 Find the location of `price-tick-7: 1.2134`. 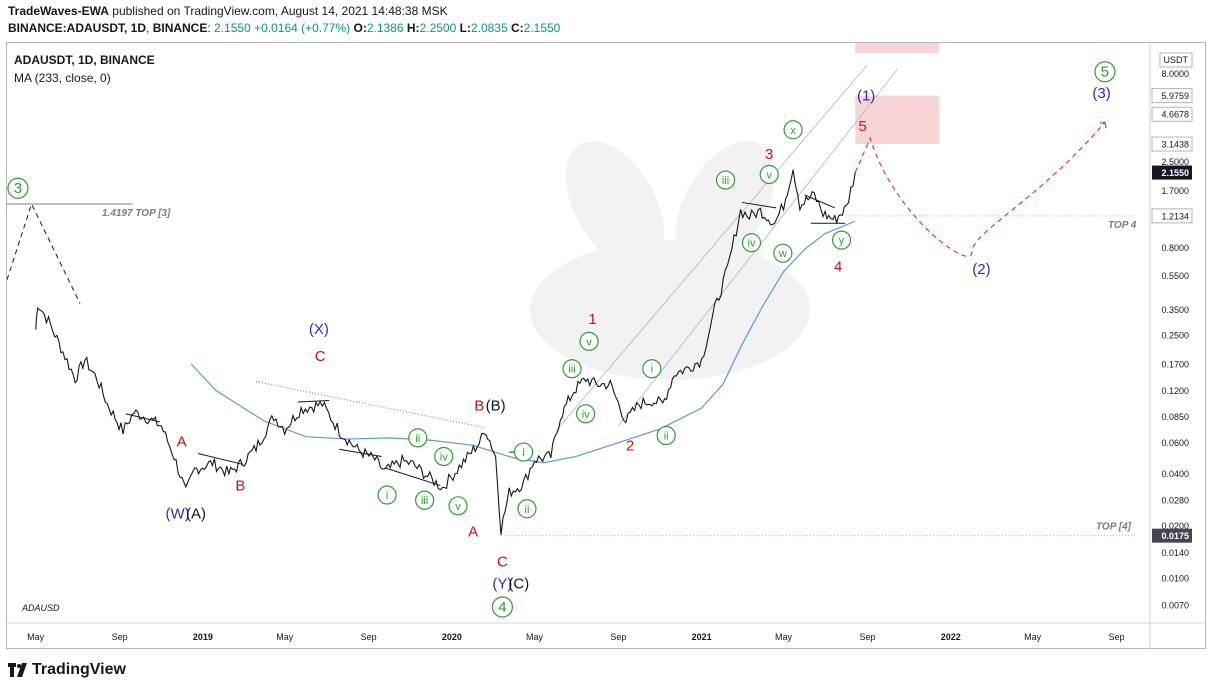

price-tick-7: 1.2134 is located at coordinates (1175, 216).